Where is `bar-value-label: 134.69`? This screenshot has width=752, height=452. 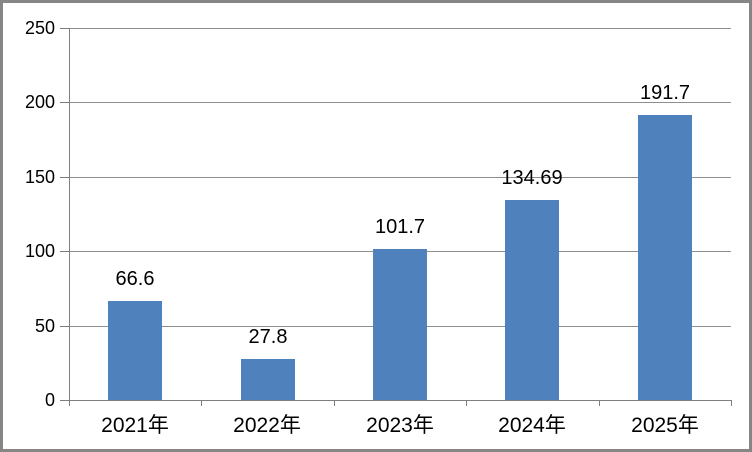
bar-value-label: 134.69 is located at coordinates (532, 178).